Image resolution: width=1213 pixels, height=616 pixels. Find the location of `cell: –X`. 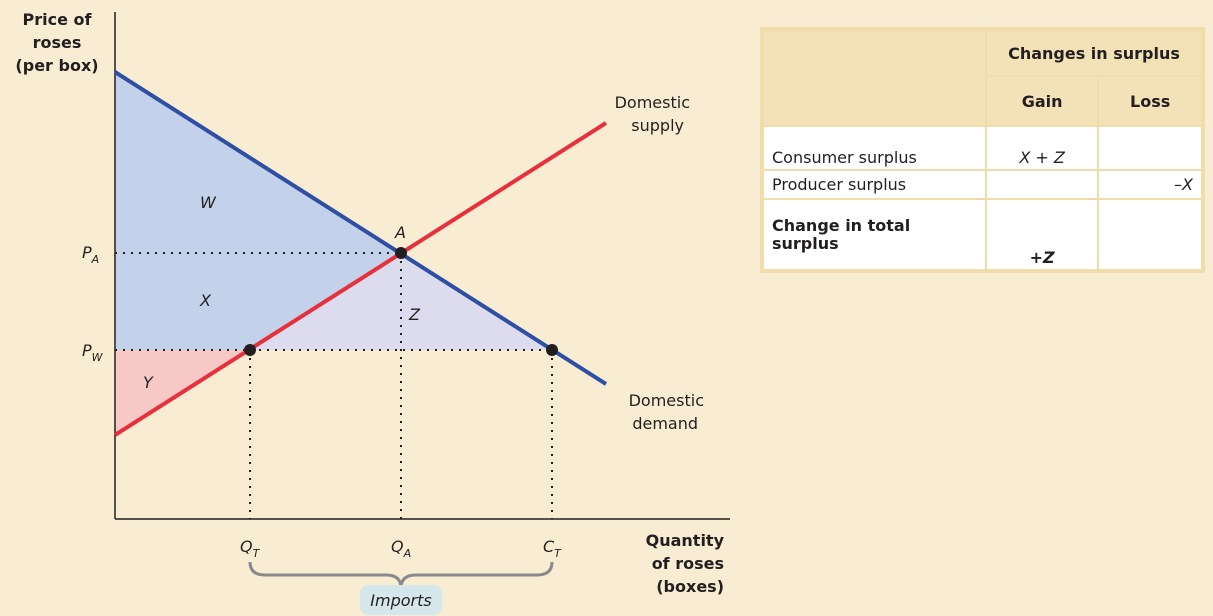

cell: –X is located at coordinates (1150, 184).